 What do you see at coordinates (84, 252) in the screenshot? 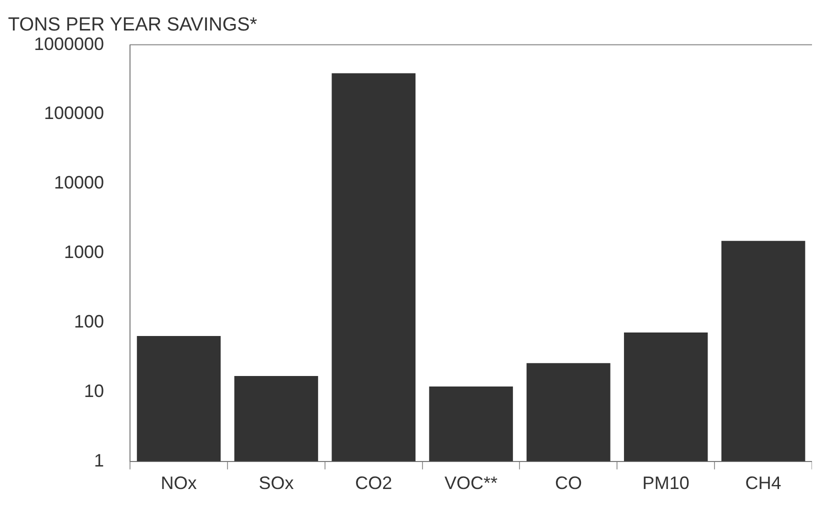
I see `y-tick-label: 1000` at bounding box center [84, 252].